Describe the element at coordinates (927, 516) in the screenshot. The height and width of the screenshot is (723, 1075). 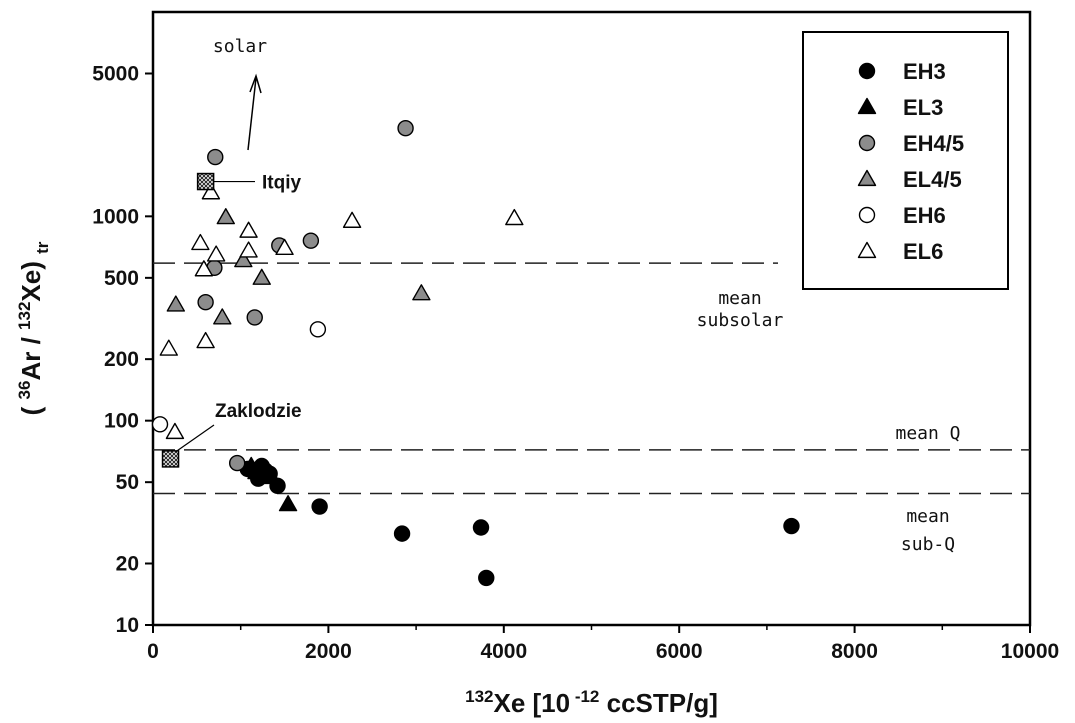
I see `reference-label-mean-sub-q: mean` at that location.